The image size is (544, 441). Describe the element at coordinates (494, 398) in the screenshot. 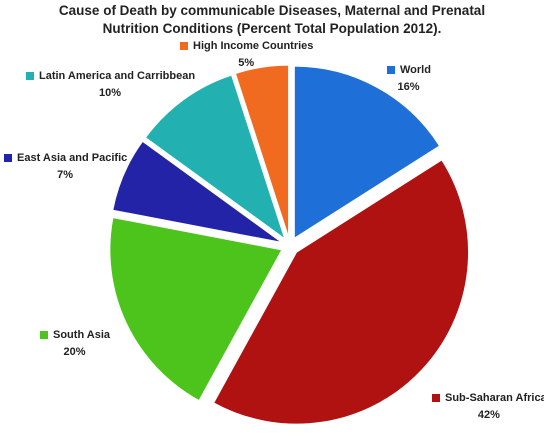

I see `slice-label: Sub-Saharan Africa` at that location.